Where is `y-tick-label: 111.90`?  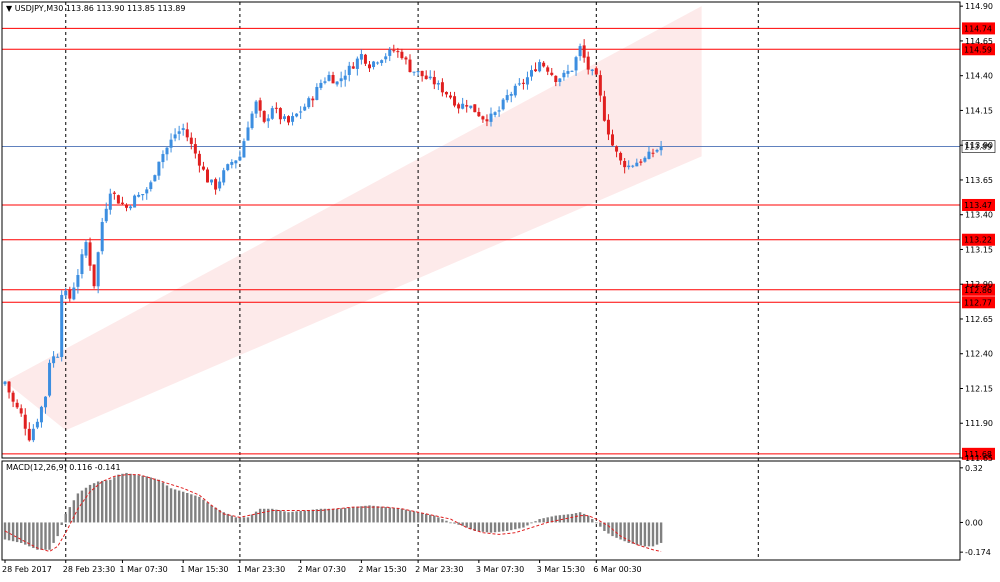 y-tick-label: 111.90 is located at coordinates (979, 423).